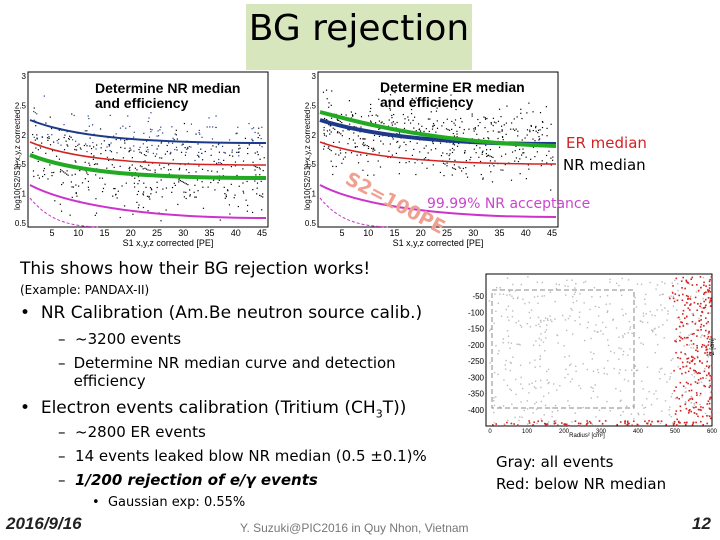 This screenshot has width=720, height=540. Describe the element at coordinates (604, 165) in the screenshot. I see `legend-nr-median: NR median` at that location.